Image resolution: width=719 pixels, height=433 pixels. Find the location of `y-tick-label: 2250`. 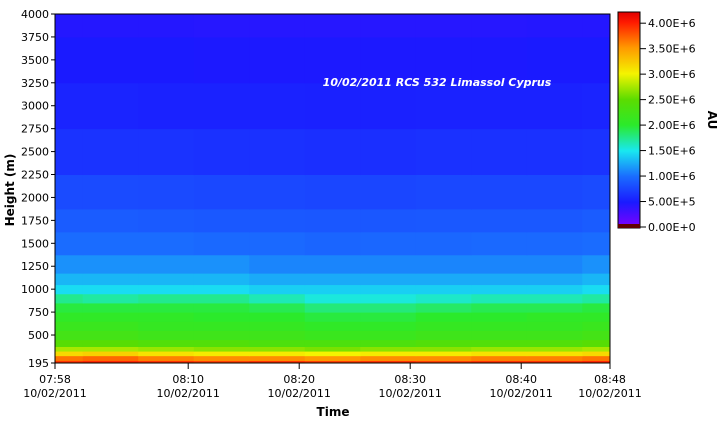

y-tick-label: 2250 is located at coordinates (35, 175).